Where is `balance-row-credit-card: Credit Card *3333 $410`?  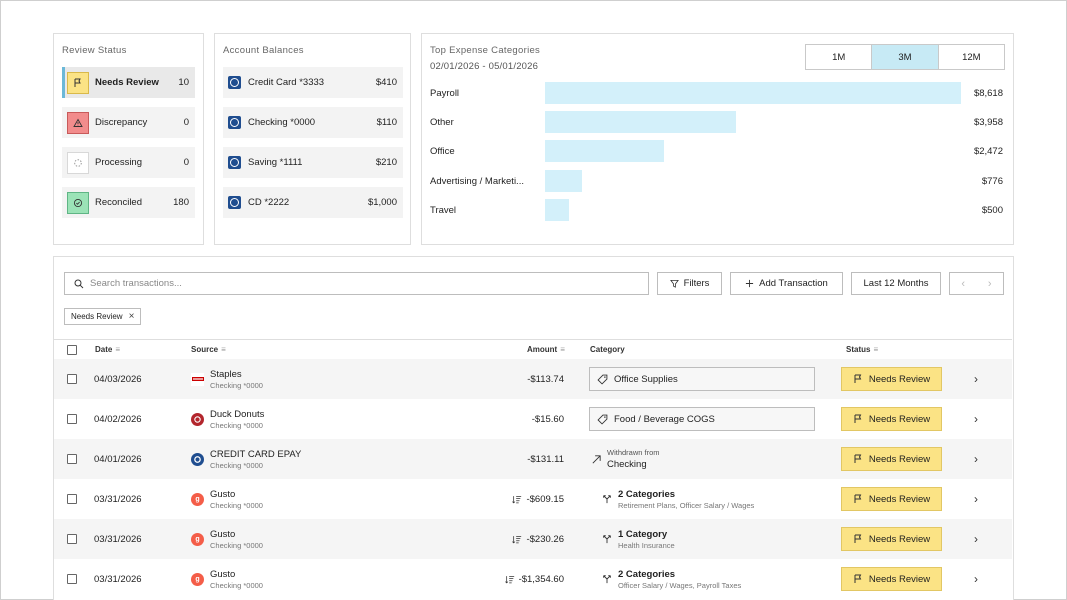 balance-row-credit-card: Credit Card *3333 $410 is located at coordinates (313, 82).